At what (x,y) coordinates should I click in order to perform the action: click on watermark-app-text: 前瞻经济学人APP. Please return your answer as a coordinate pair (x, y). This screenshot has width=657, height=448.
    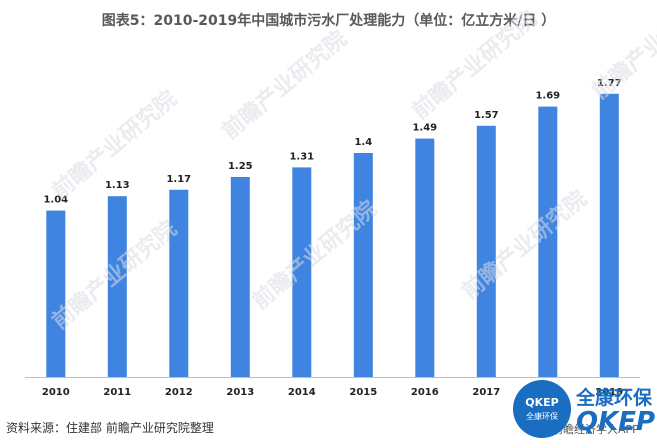
    Looking at the image, I should click on (595, 429).